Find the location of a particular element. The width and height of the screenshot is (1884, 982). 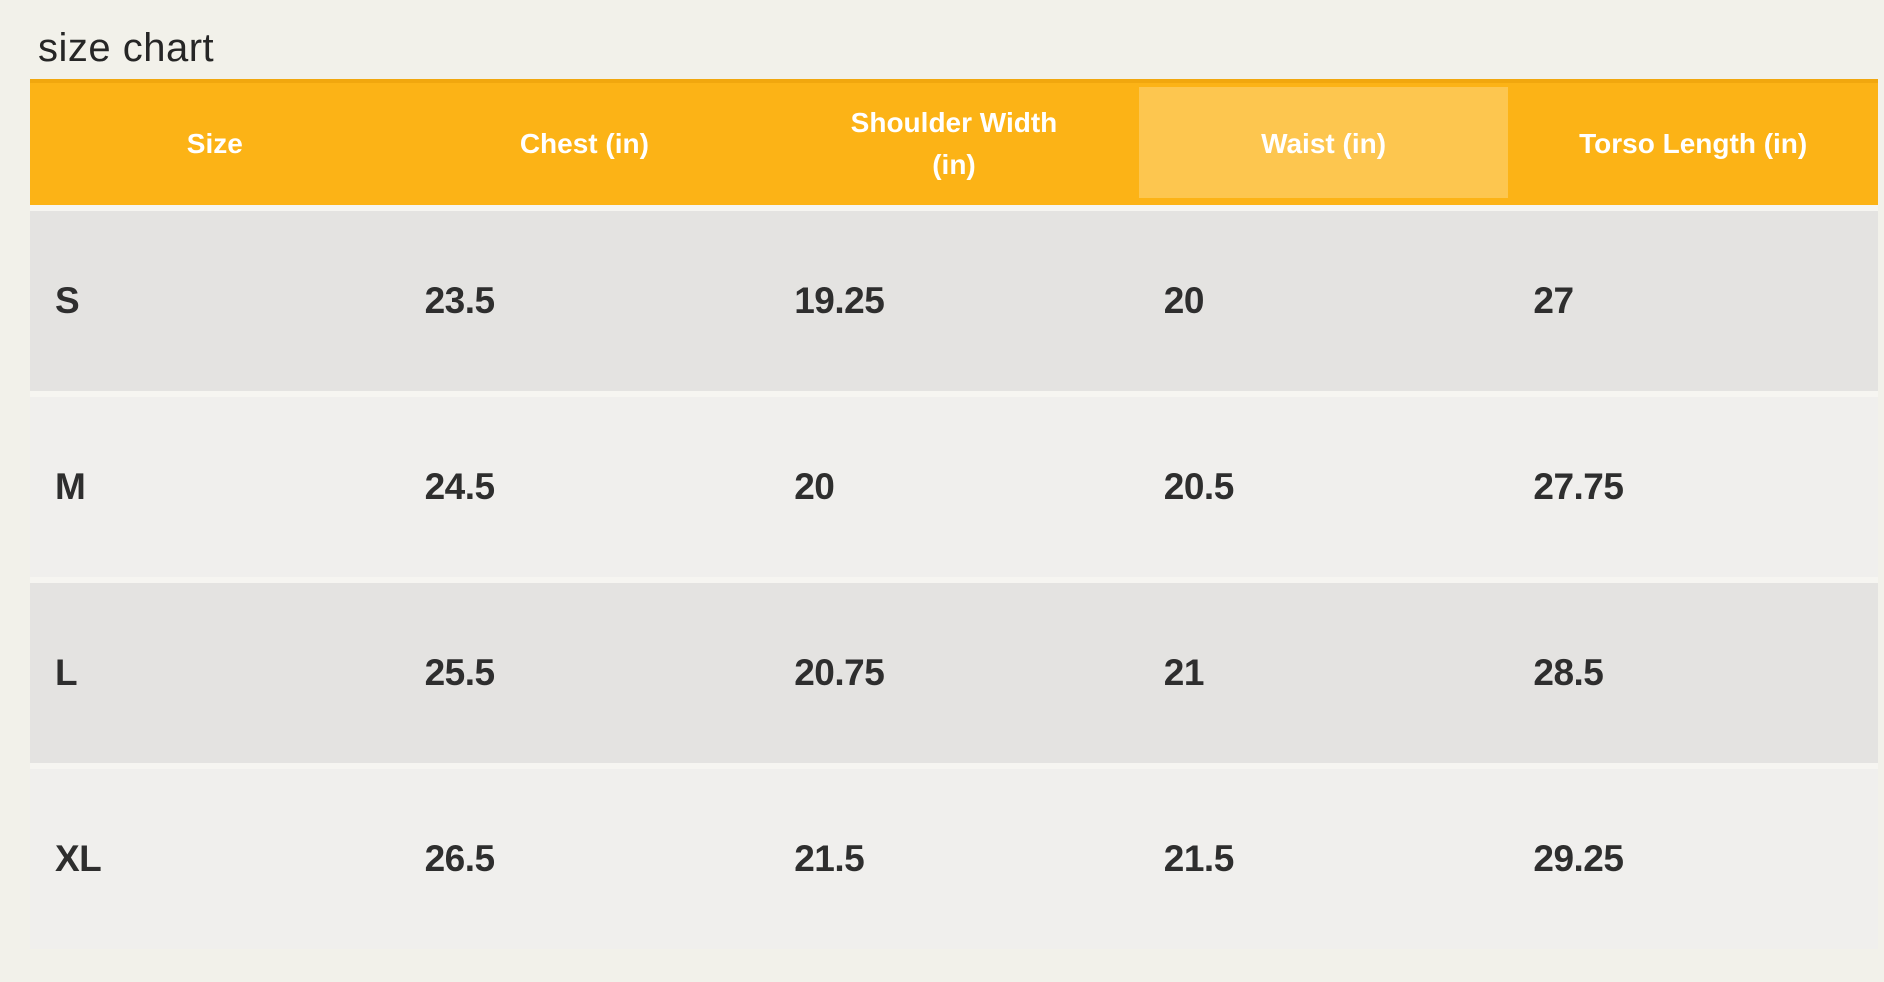

column-header-shoulder-width-label: Shoulder Width (in) is located at coordinates (954, 143).